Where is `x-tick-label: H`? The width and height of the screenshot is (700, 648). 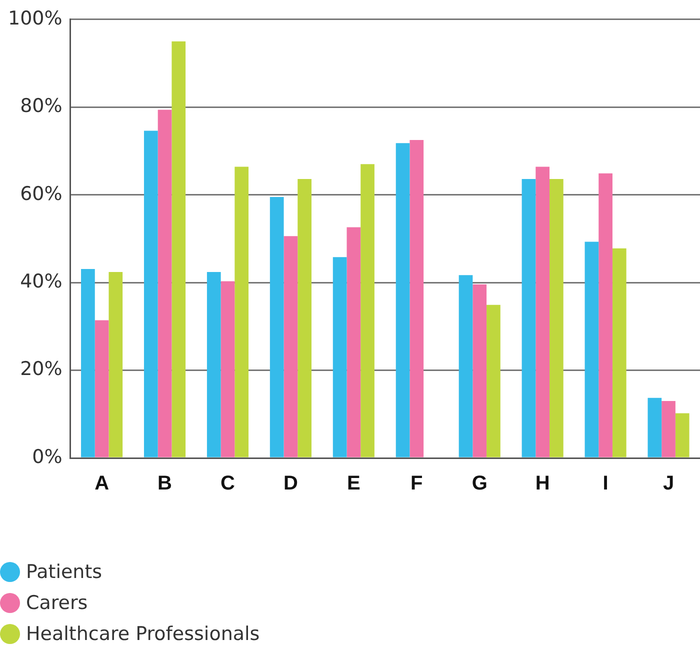 x-tick-label: H is located at coordinates (542, 483).